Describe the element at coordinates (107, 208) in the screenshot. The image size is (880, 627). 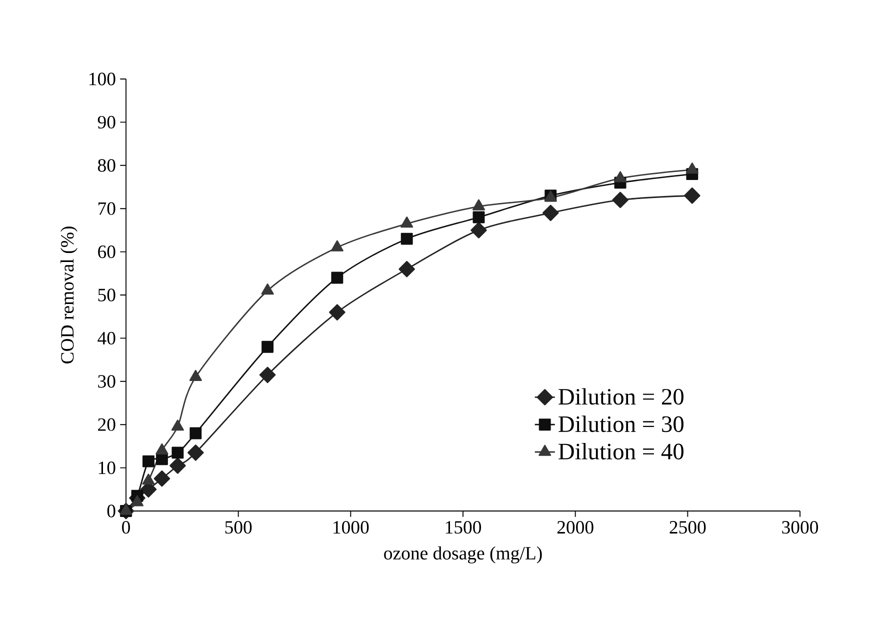
I see `y-tick-label: 70` at that location.